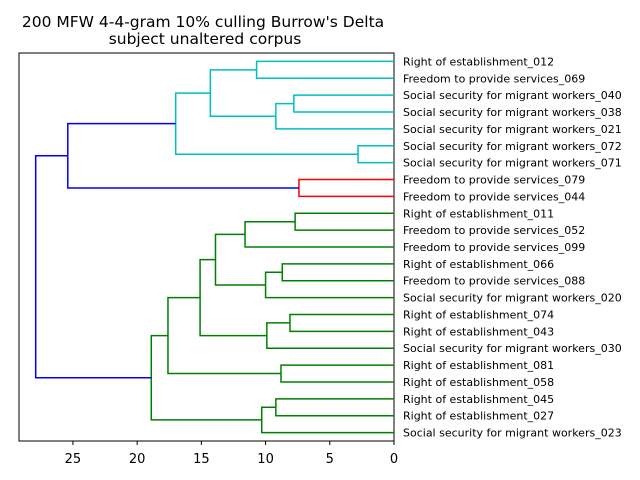  I want to click on leaf-label: Right of establishment_027, so click(478, 416).